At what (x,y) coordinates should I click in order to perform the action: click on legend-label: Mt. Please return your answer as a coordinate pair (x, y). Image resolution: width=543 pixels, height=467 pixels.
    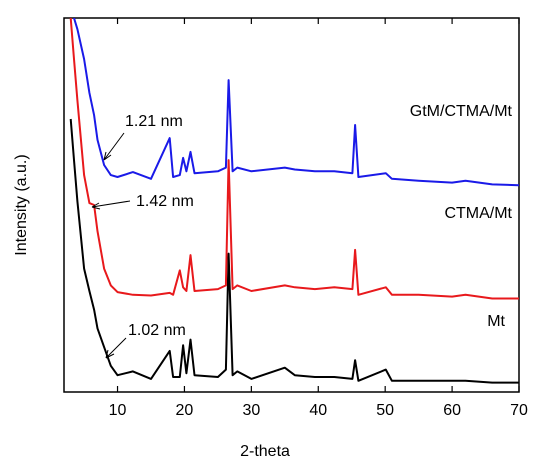
    Looking at the image, I should click on (496, 321).